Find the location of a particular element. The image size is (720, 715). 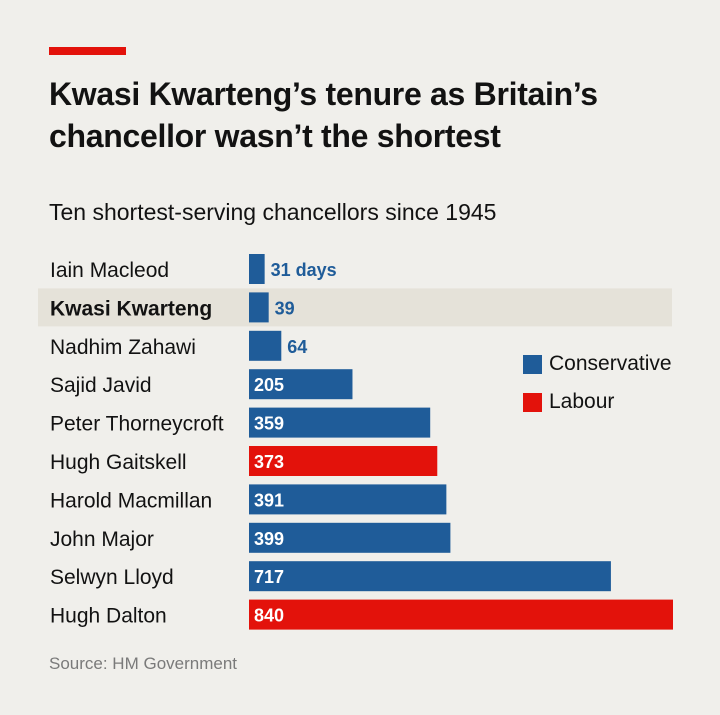

legend-item-conservative: Conservative is located at coordinates (597, 364).